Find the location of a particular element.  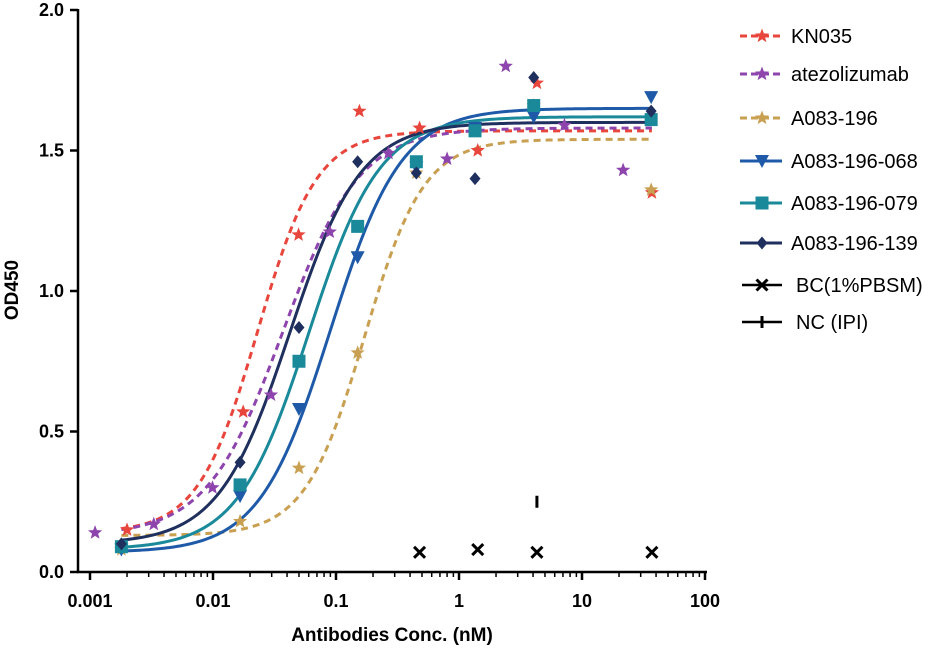

legend-label-5: A083-196-139 is located at coordinates (854, 244).